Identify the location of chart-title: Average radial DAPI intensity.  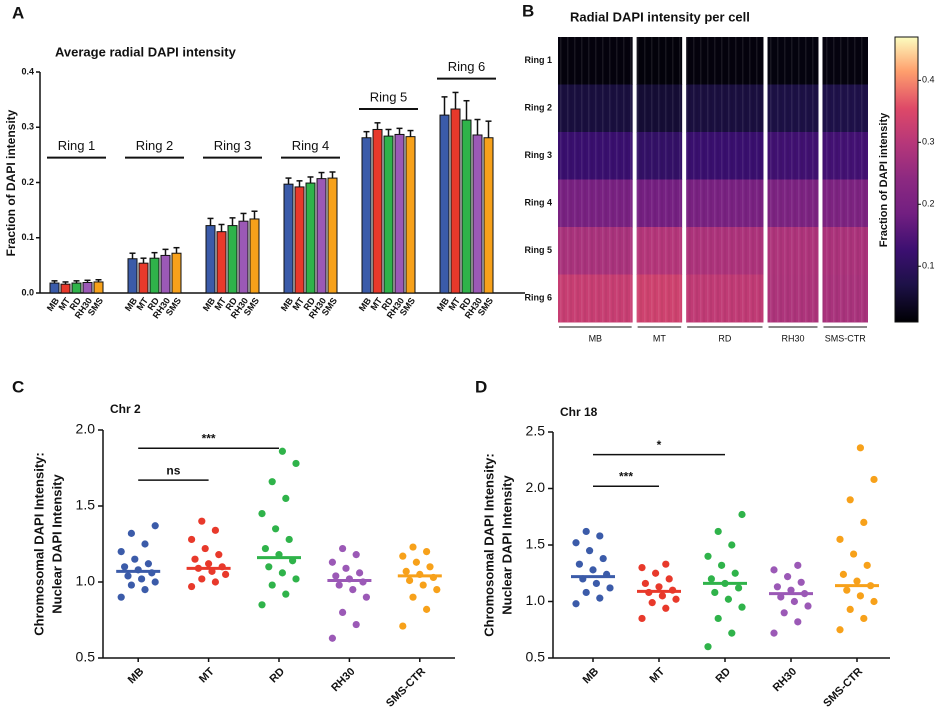
(146, 51).